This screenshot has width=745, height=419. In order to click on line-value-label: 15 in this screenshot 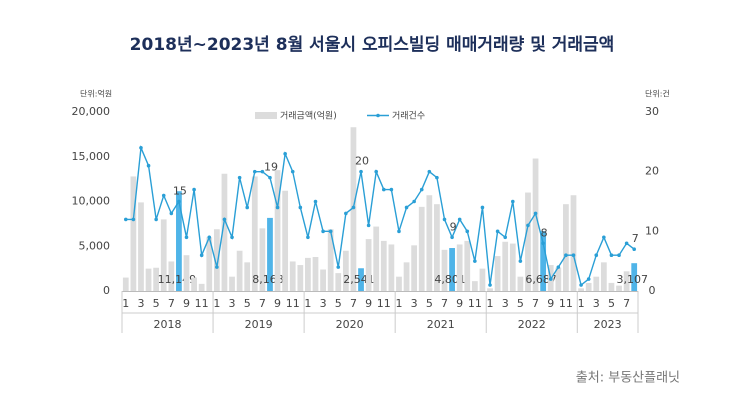, I will do `click(180, 191)`.